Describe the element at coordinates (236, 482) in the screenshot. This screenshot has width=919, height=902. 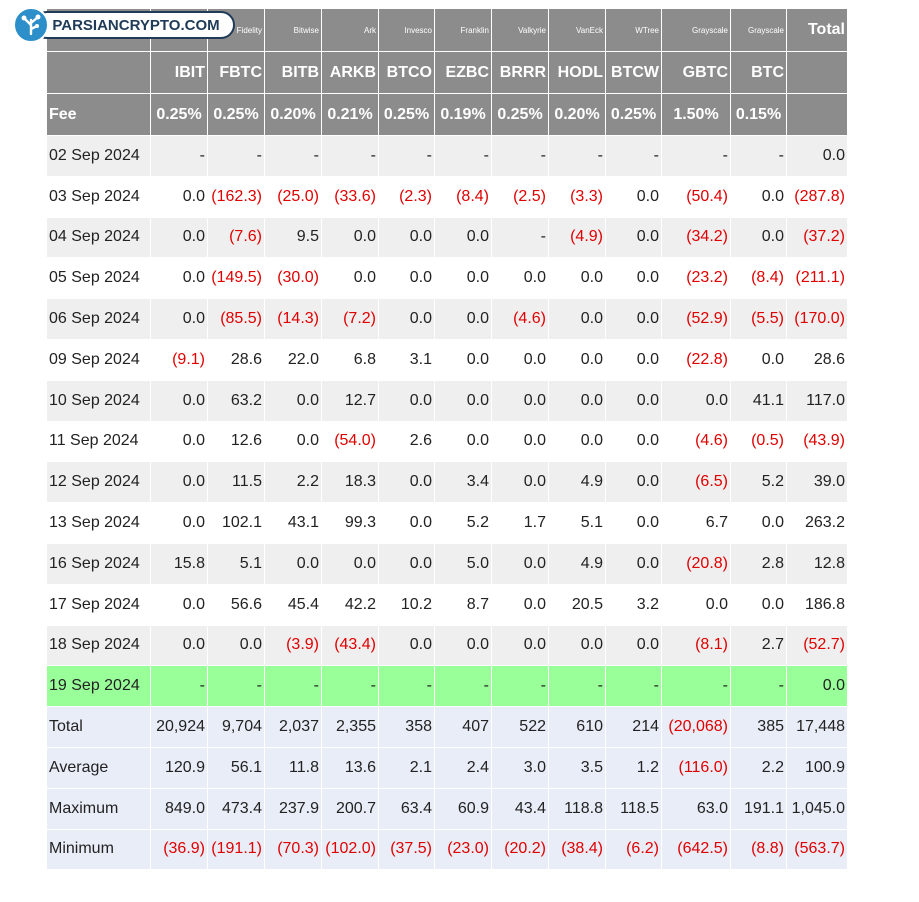
I see `flow-cell: 11.5` at that location.